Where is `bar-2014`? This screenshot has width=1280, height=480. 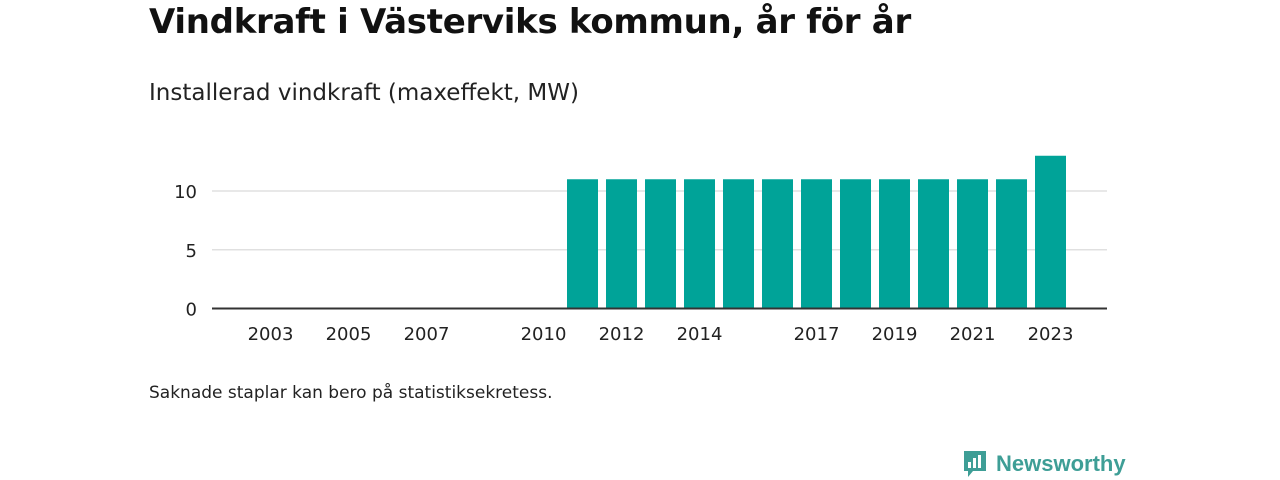 bar-2014 is located at coordinates (699, 244).